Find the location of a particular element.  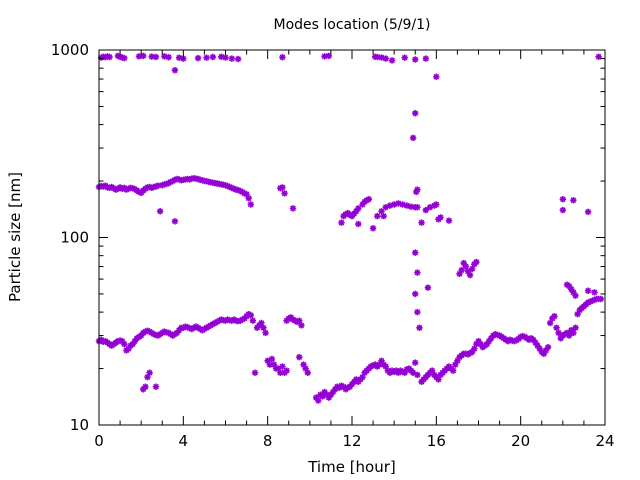

y-tick-label: 1000 is located at coordinates (70, 50).